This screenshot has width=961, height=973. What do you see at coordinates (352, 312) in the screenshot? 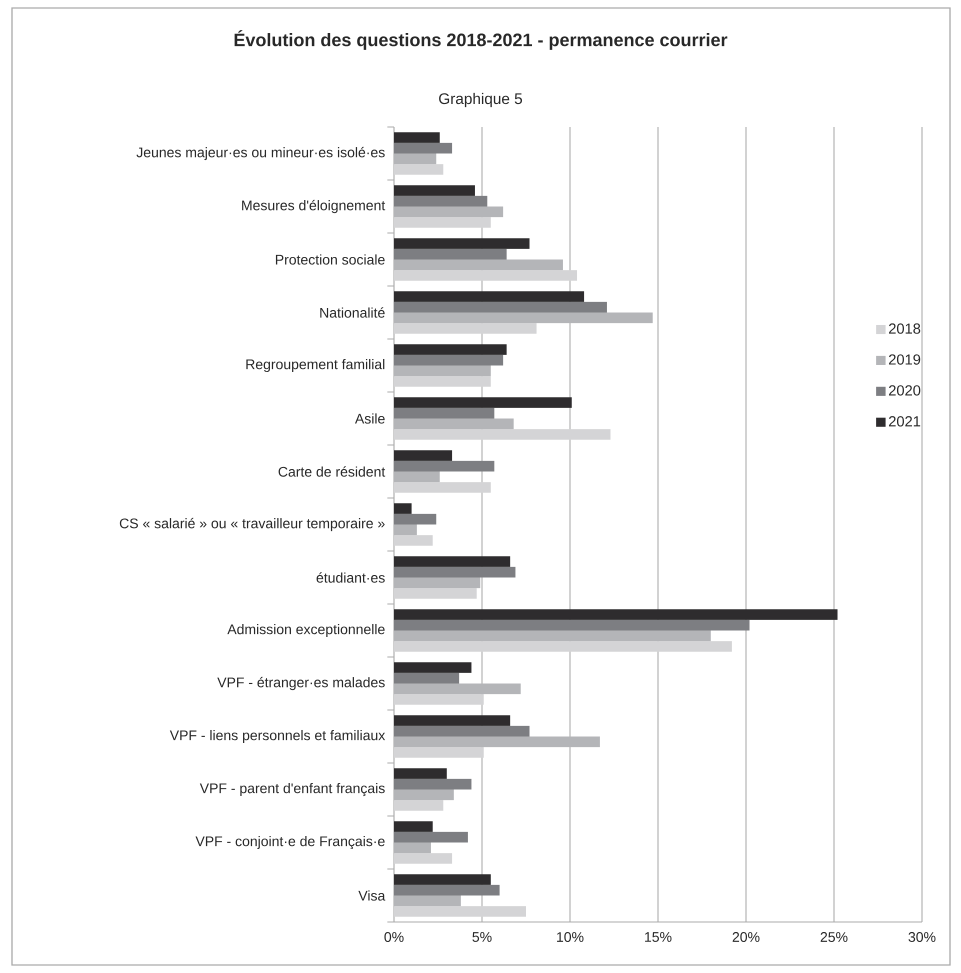
I see `y-tick-label: Nationalité` at bounding box center [352, 312].